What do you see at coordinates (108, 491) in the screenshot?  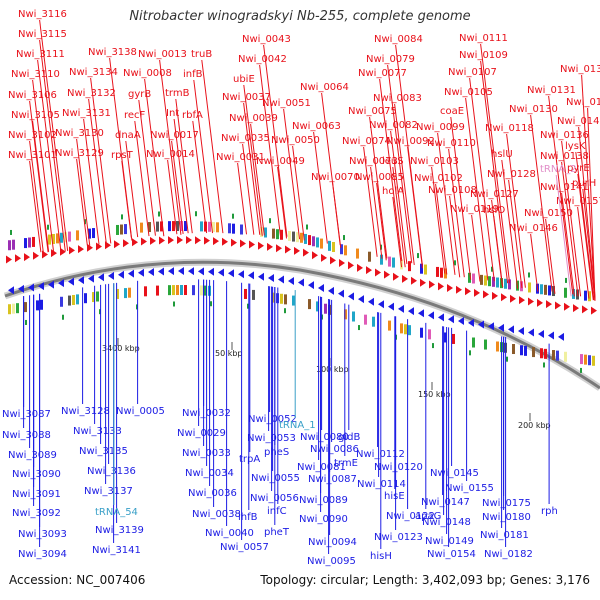 I see `reverse-gene-label: Nwi_3137` at bounding box center [108, 491].